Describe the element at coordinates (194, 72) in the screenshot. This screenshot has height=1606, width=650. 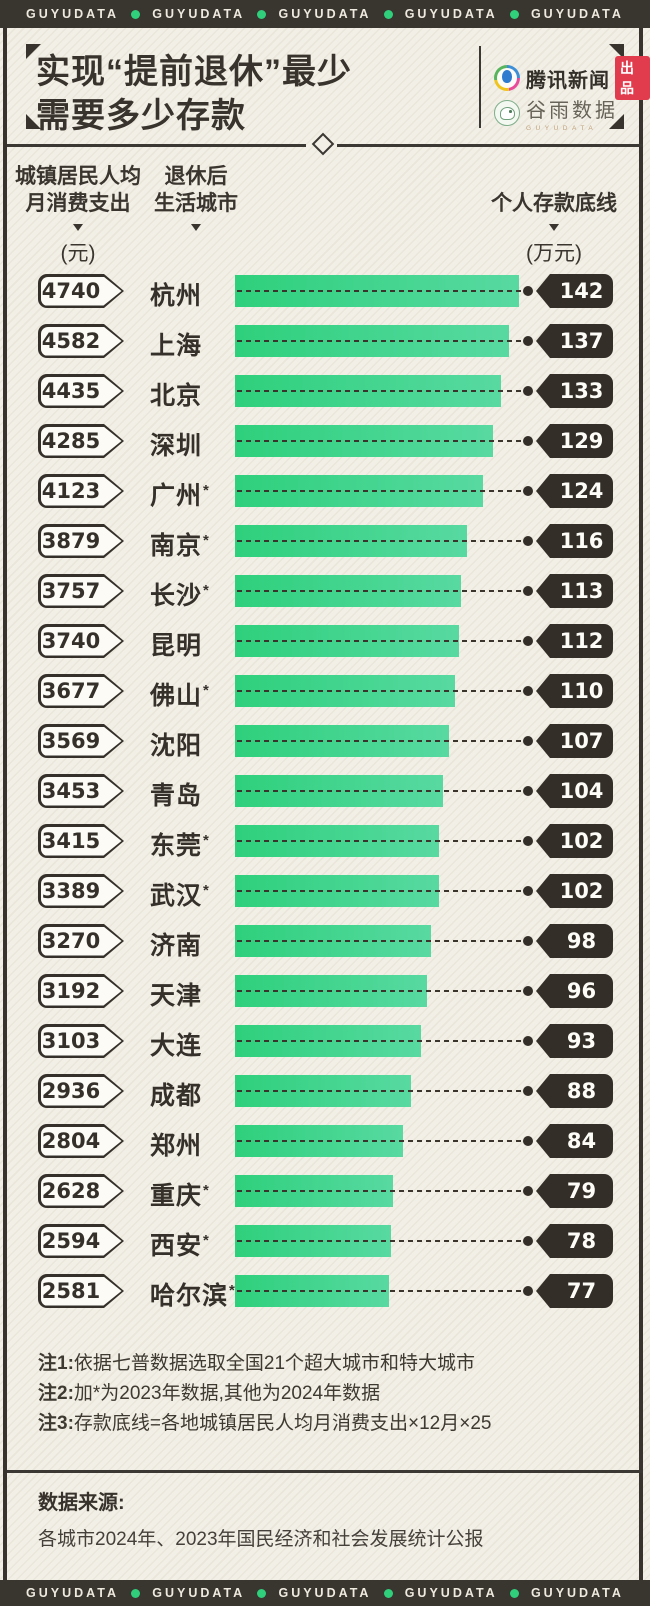
I see `title-line-1: 实现“提前退休”最少` at that location.